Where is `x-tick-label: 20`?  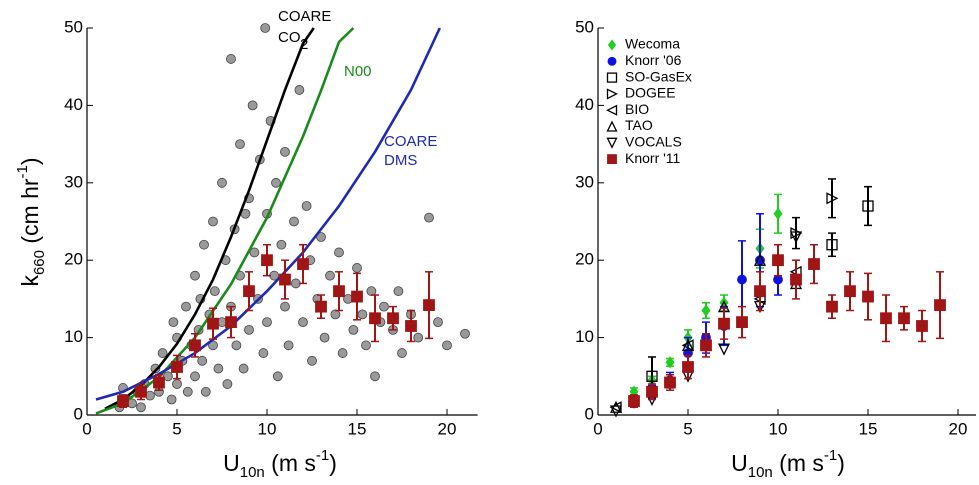
x-tick-label: 20 is located at coordinates (958, 428).